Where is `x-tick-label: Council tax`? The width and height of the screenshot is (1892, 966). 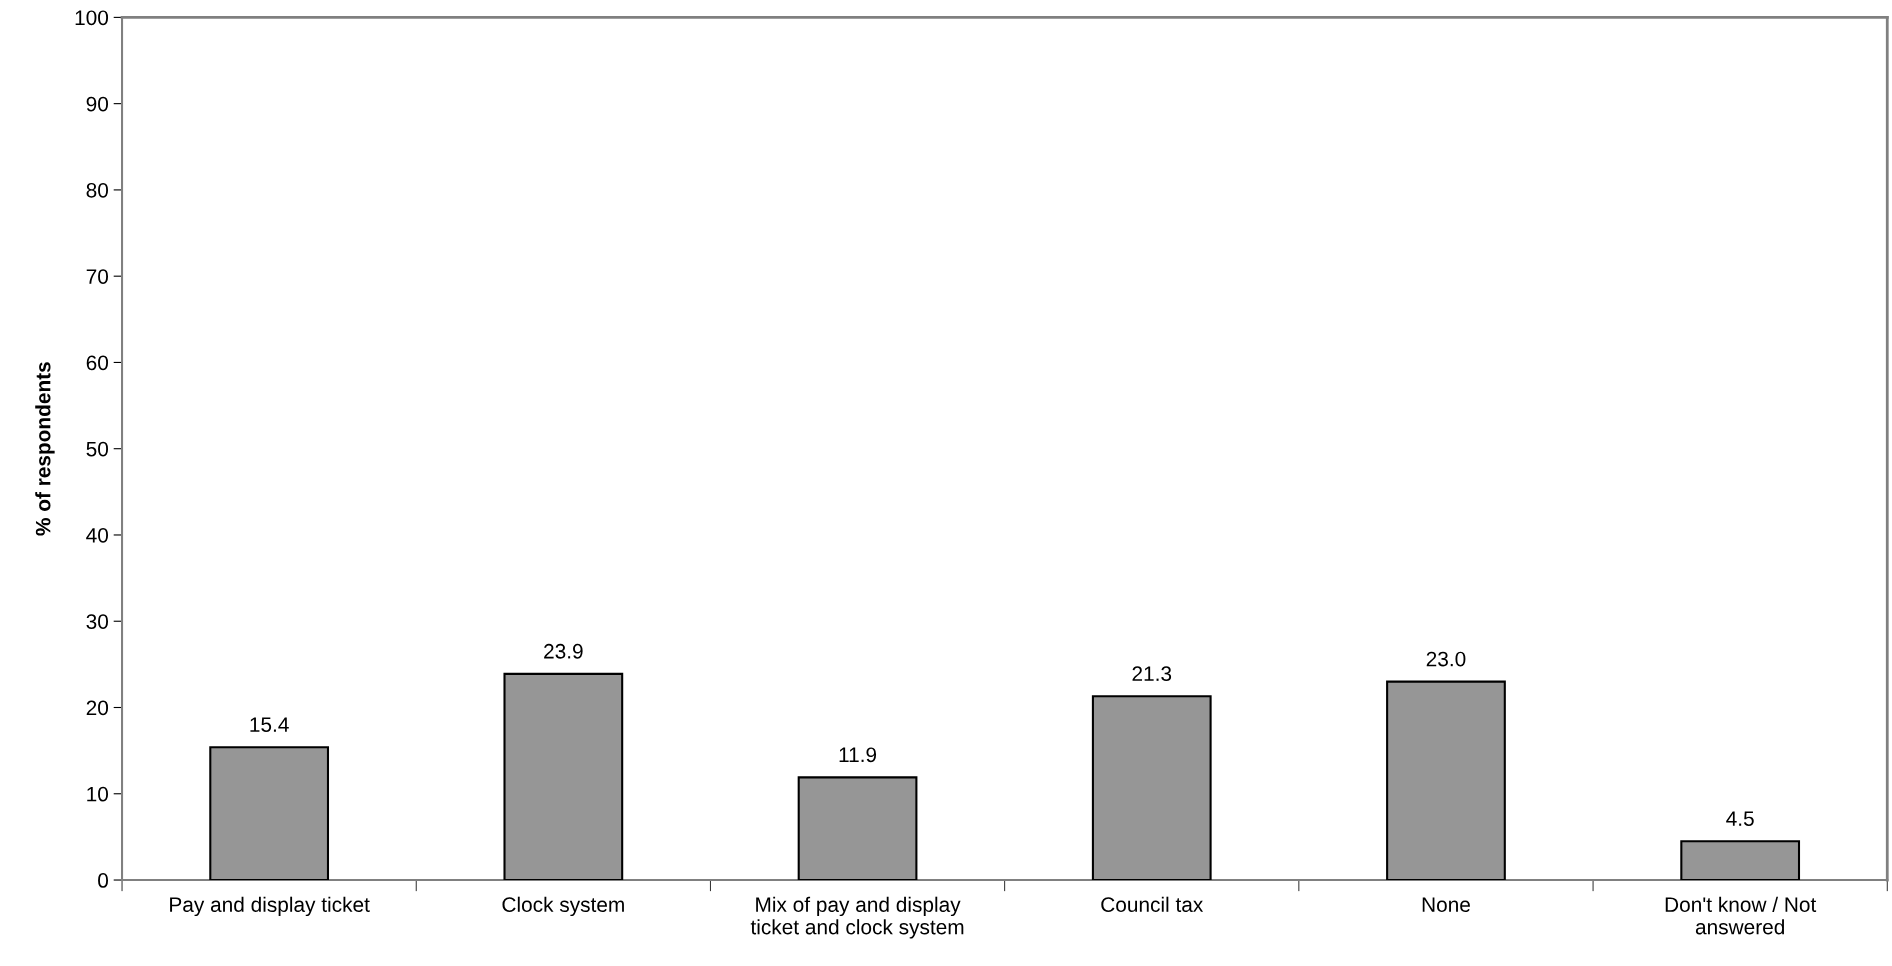 x-tick-label: Council tax is located at coordinates (1152, 904).